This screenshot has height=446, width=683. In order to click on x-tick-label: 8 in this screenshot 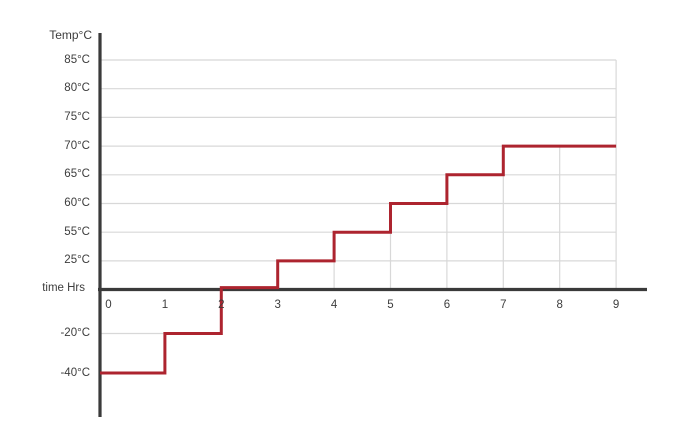, I will do `click(559, 304)`.